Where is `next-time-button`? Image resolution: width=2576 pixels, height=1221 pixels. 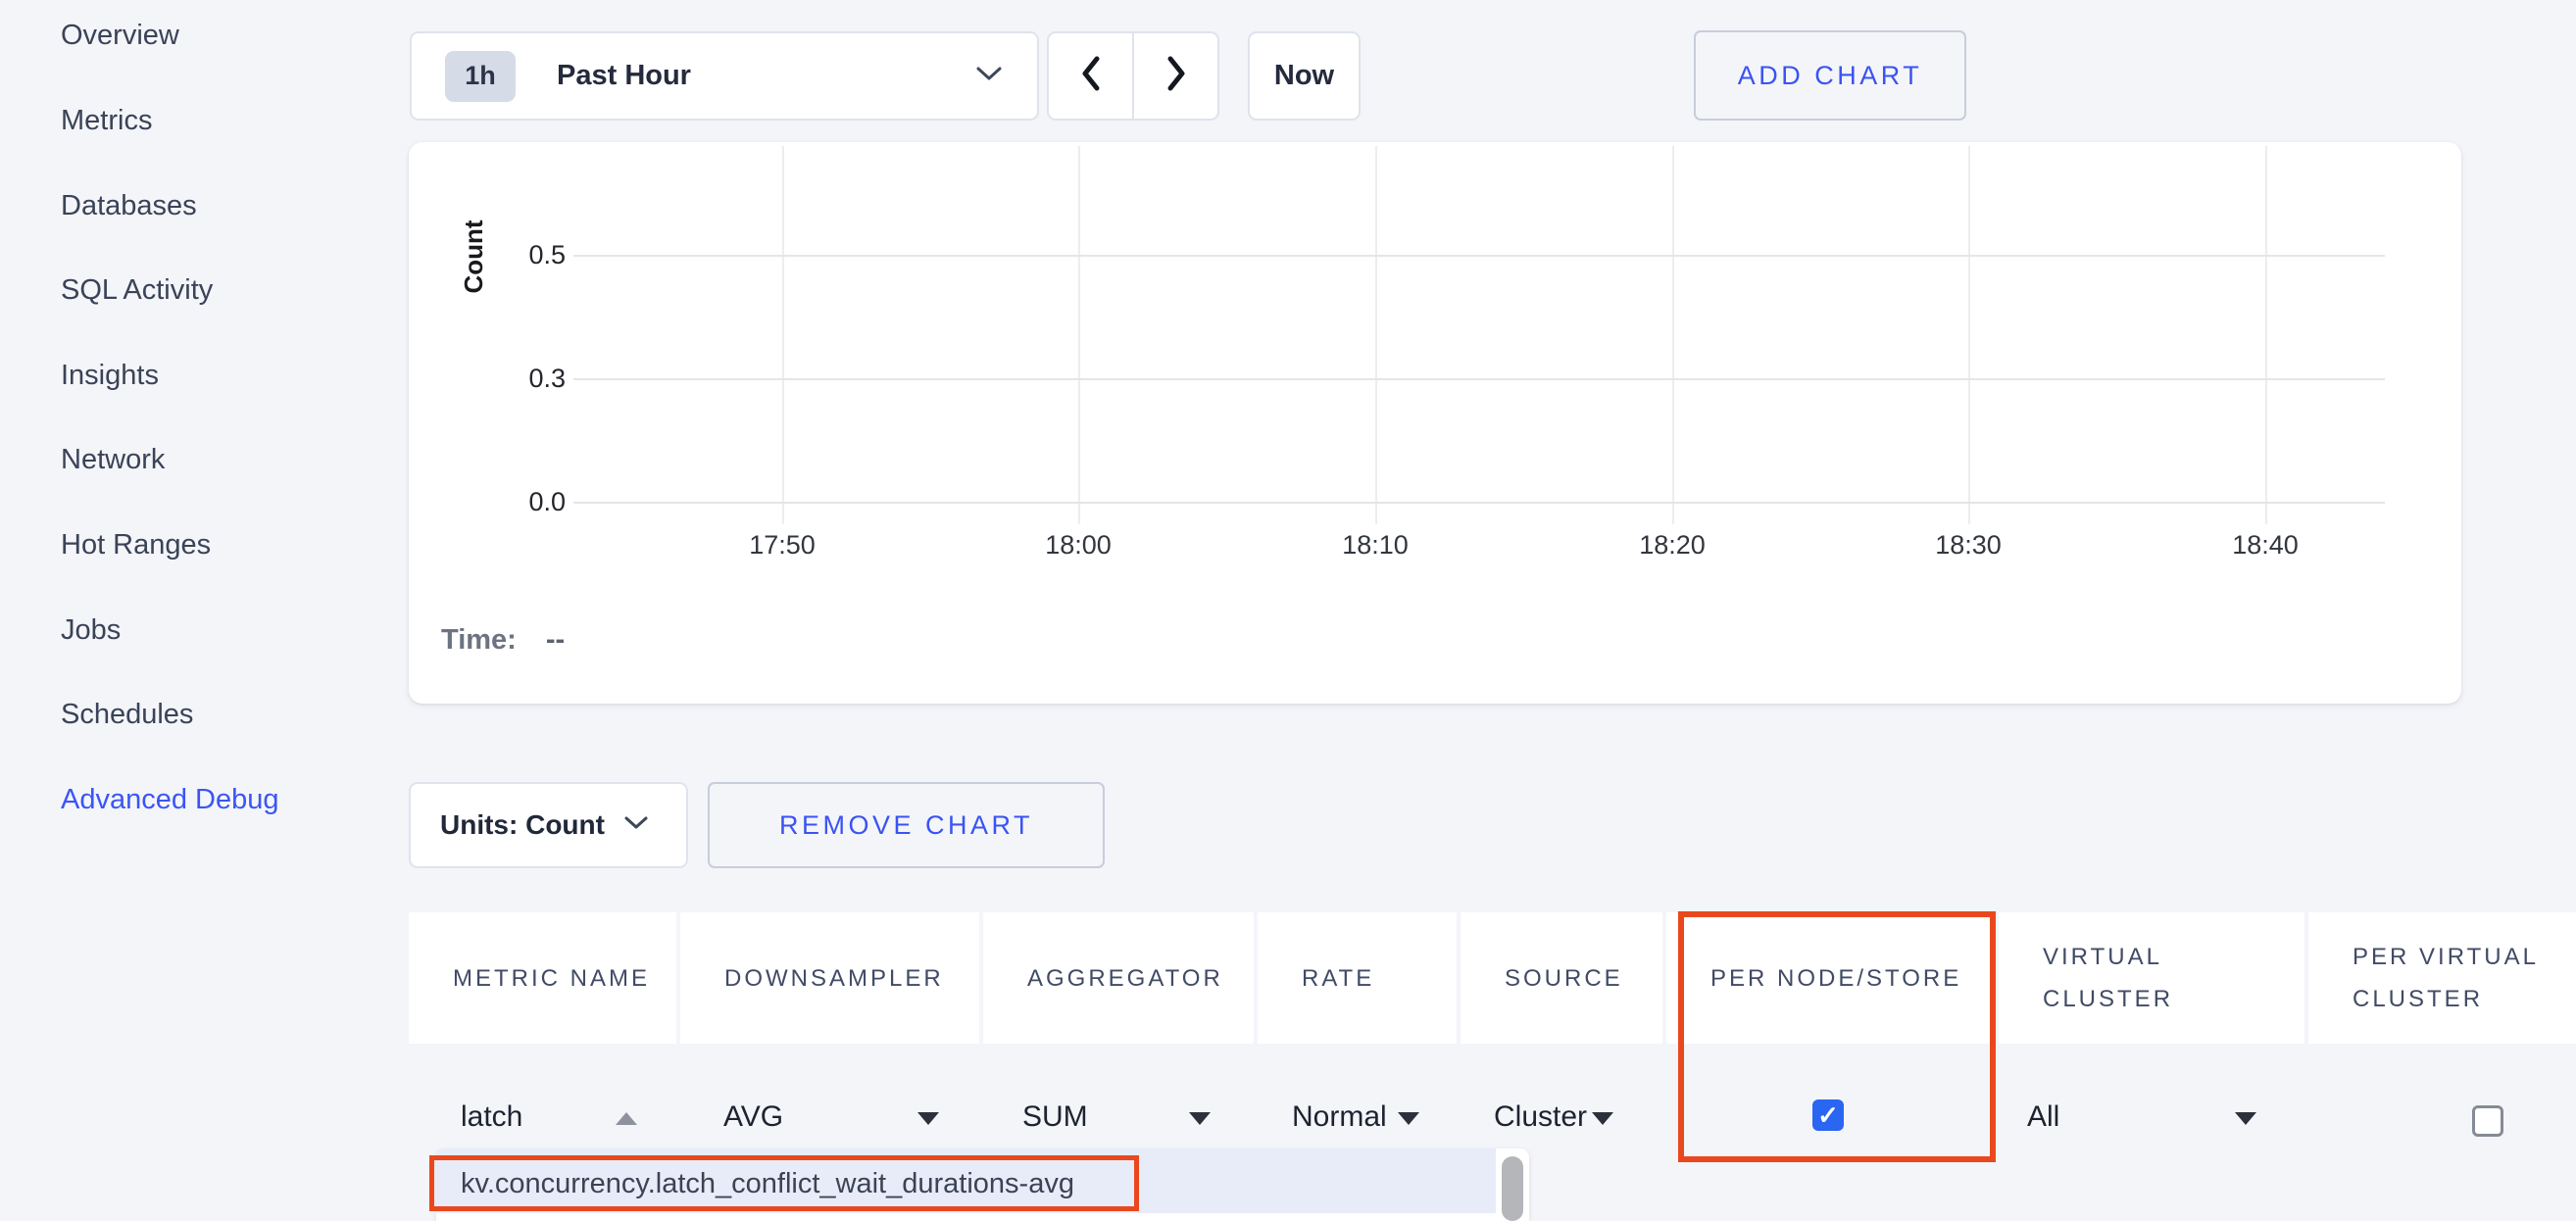
next-time-button is located at coordinates (1175, 76).